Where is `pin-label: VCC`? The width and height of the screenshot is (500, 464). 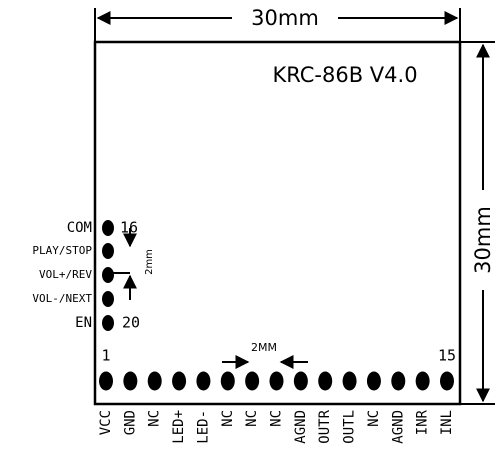 pin-label: VCC is located at coordinates (106, 422).